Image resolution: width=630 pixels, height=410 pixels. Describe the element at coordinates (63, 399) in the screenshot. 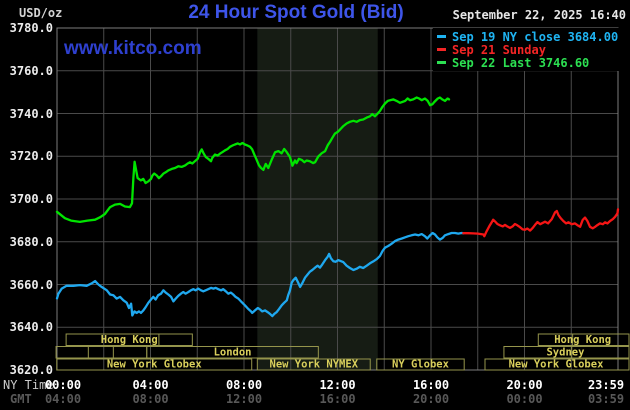

I see `gmt-tick-label: 04:00` at that location.